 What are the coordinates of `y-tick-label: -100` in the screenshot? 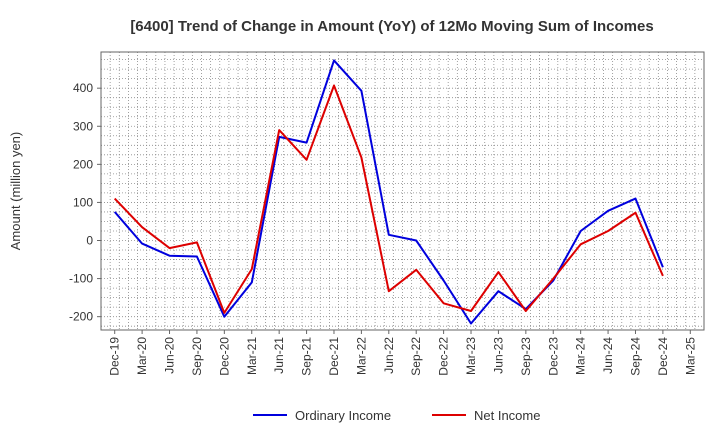 It's located at (81, 279).